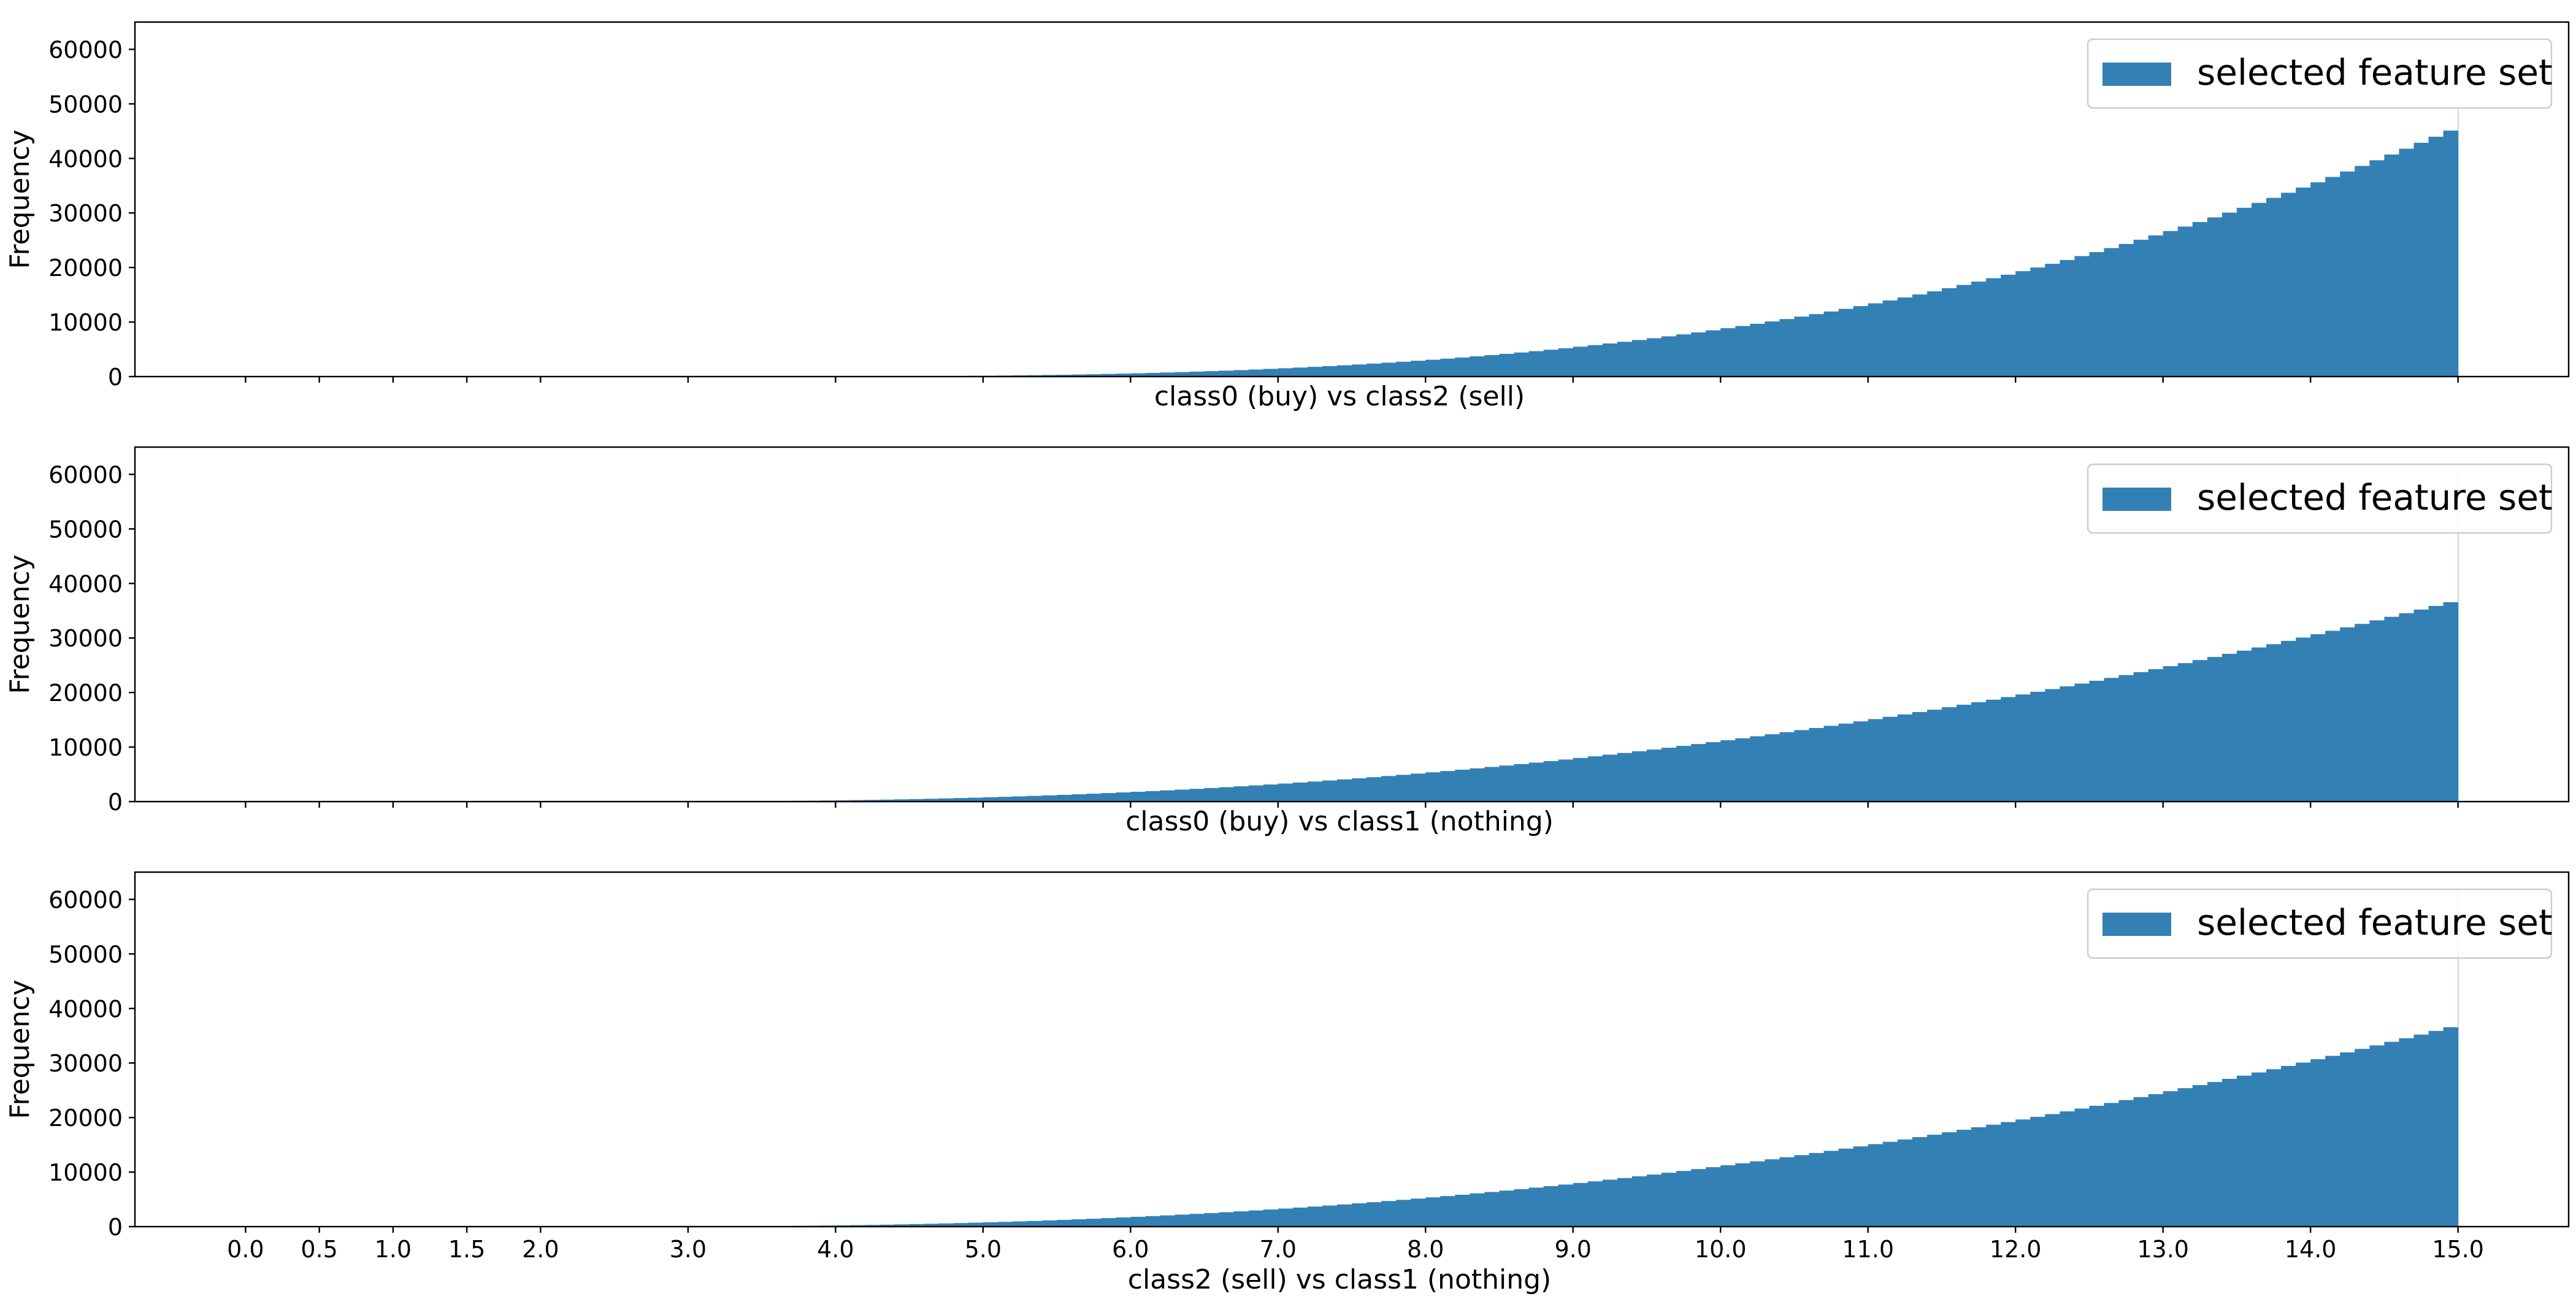 This screenshot has height=1299, width=2576. Describe the element at coordinates (2320, 498) in the screenshot. I see `legend-box` at that location.